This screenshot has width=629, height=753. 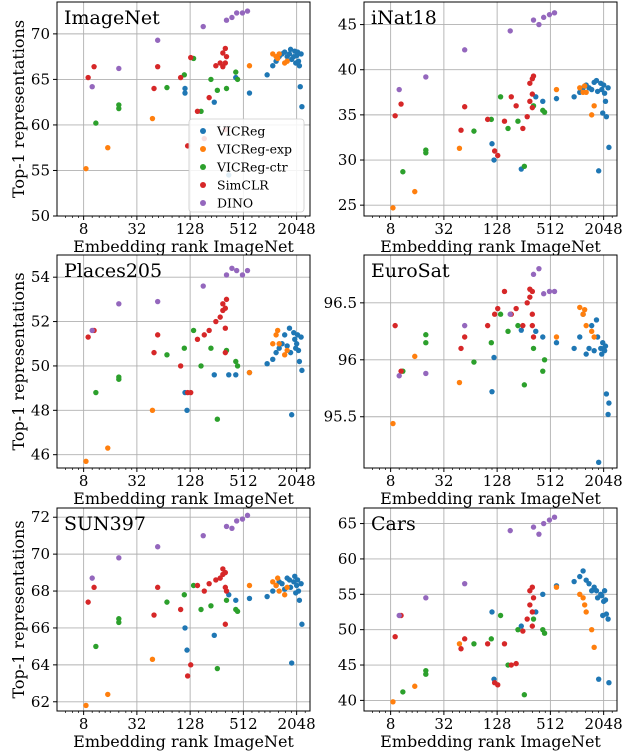 I want to click on y-tick-label: 40, so click(x=347, y=70).